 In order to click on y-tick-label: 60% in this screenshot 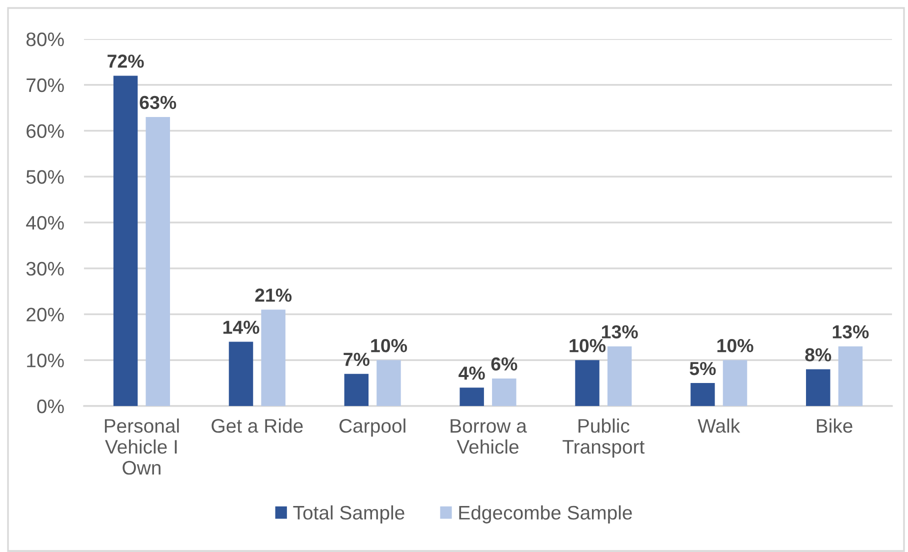, I will do `click(45, 131)`.